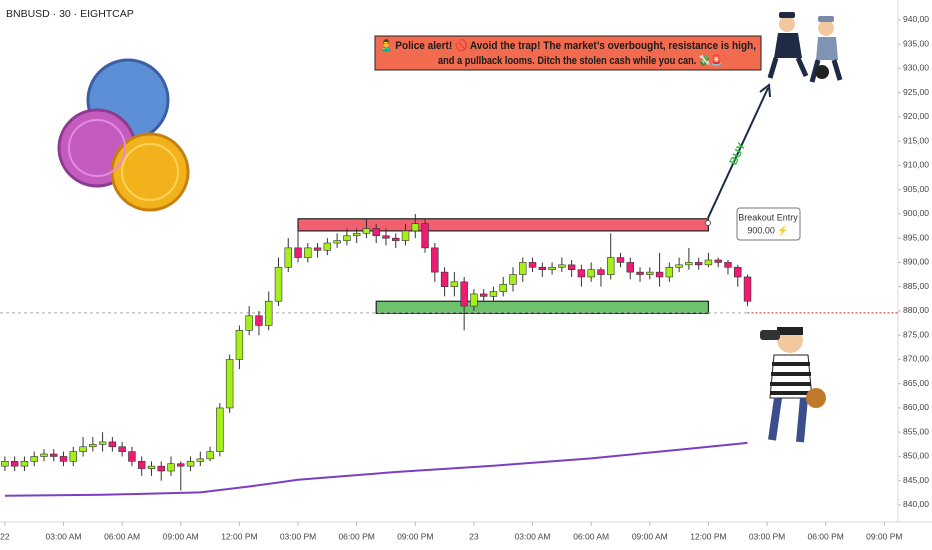 This screenshot has height=550, width=932. Describe the element at coordinates (239, 536) in the screenshot. I see `x-tick-label: 12:00 PM` at that location.